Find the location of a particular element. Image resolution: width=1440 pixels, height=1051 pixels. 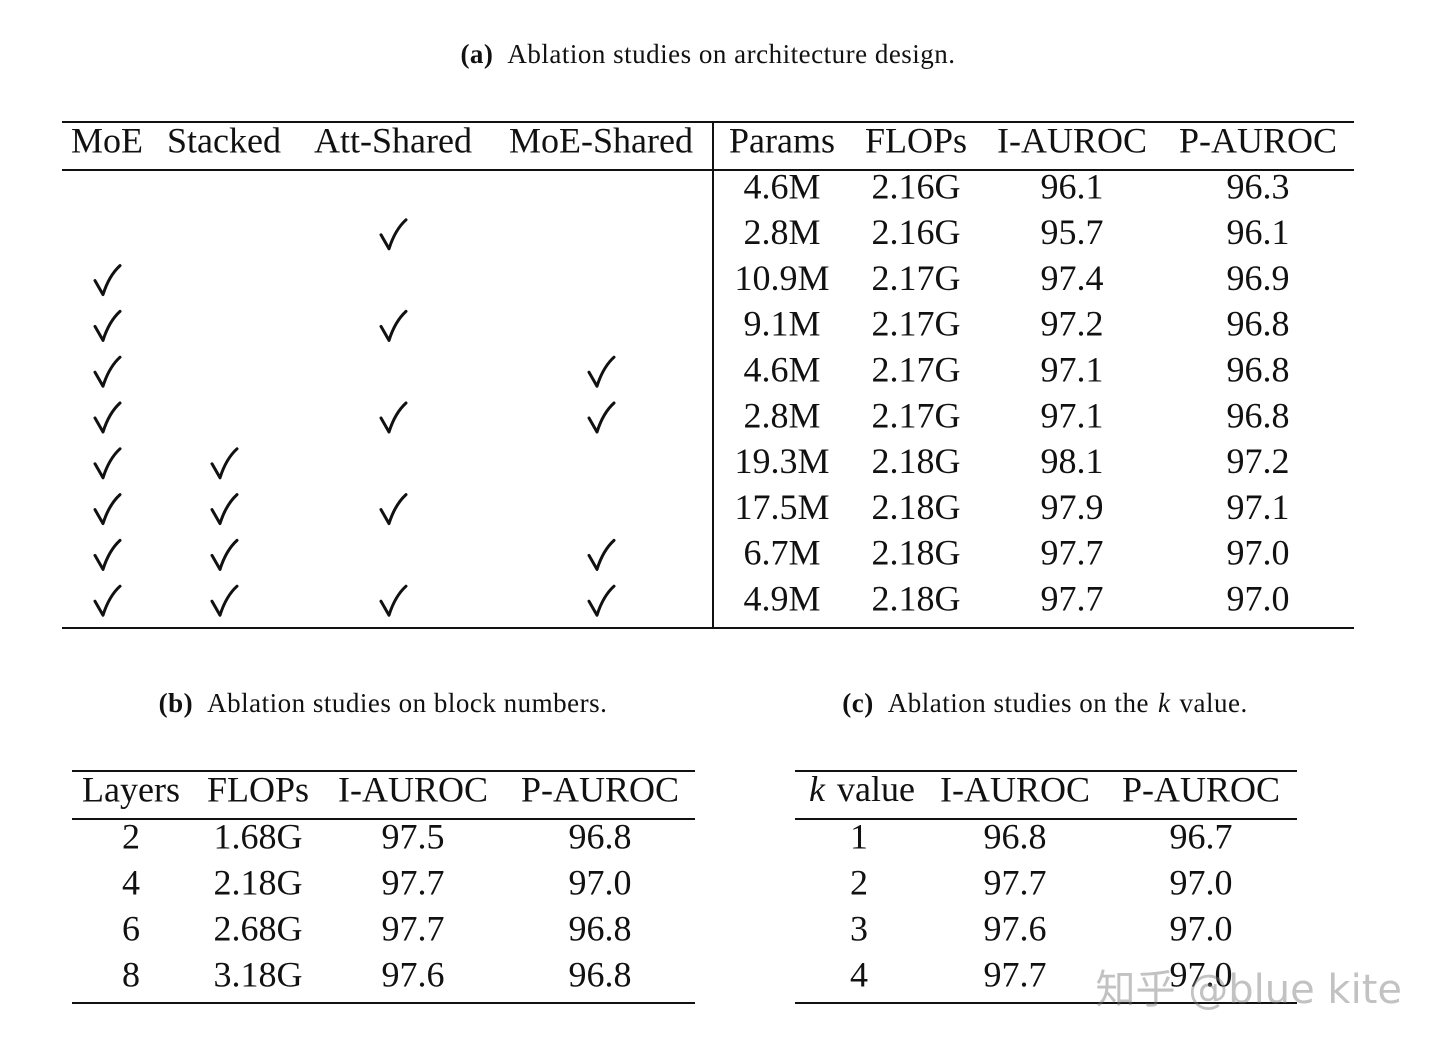

text-span: Ablation studies on the is located at coordinates (1018, 703).